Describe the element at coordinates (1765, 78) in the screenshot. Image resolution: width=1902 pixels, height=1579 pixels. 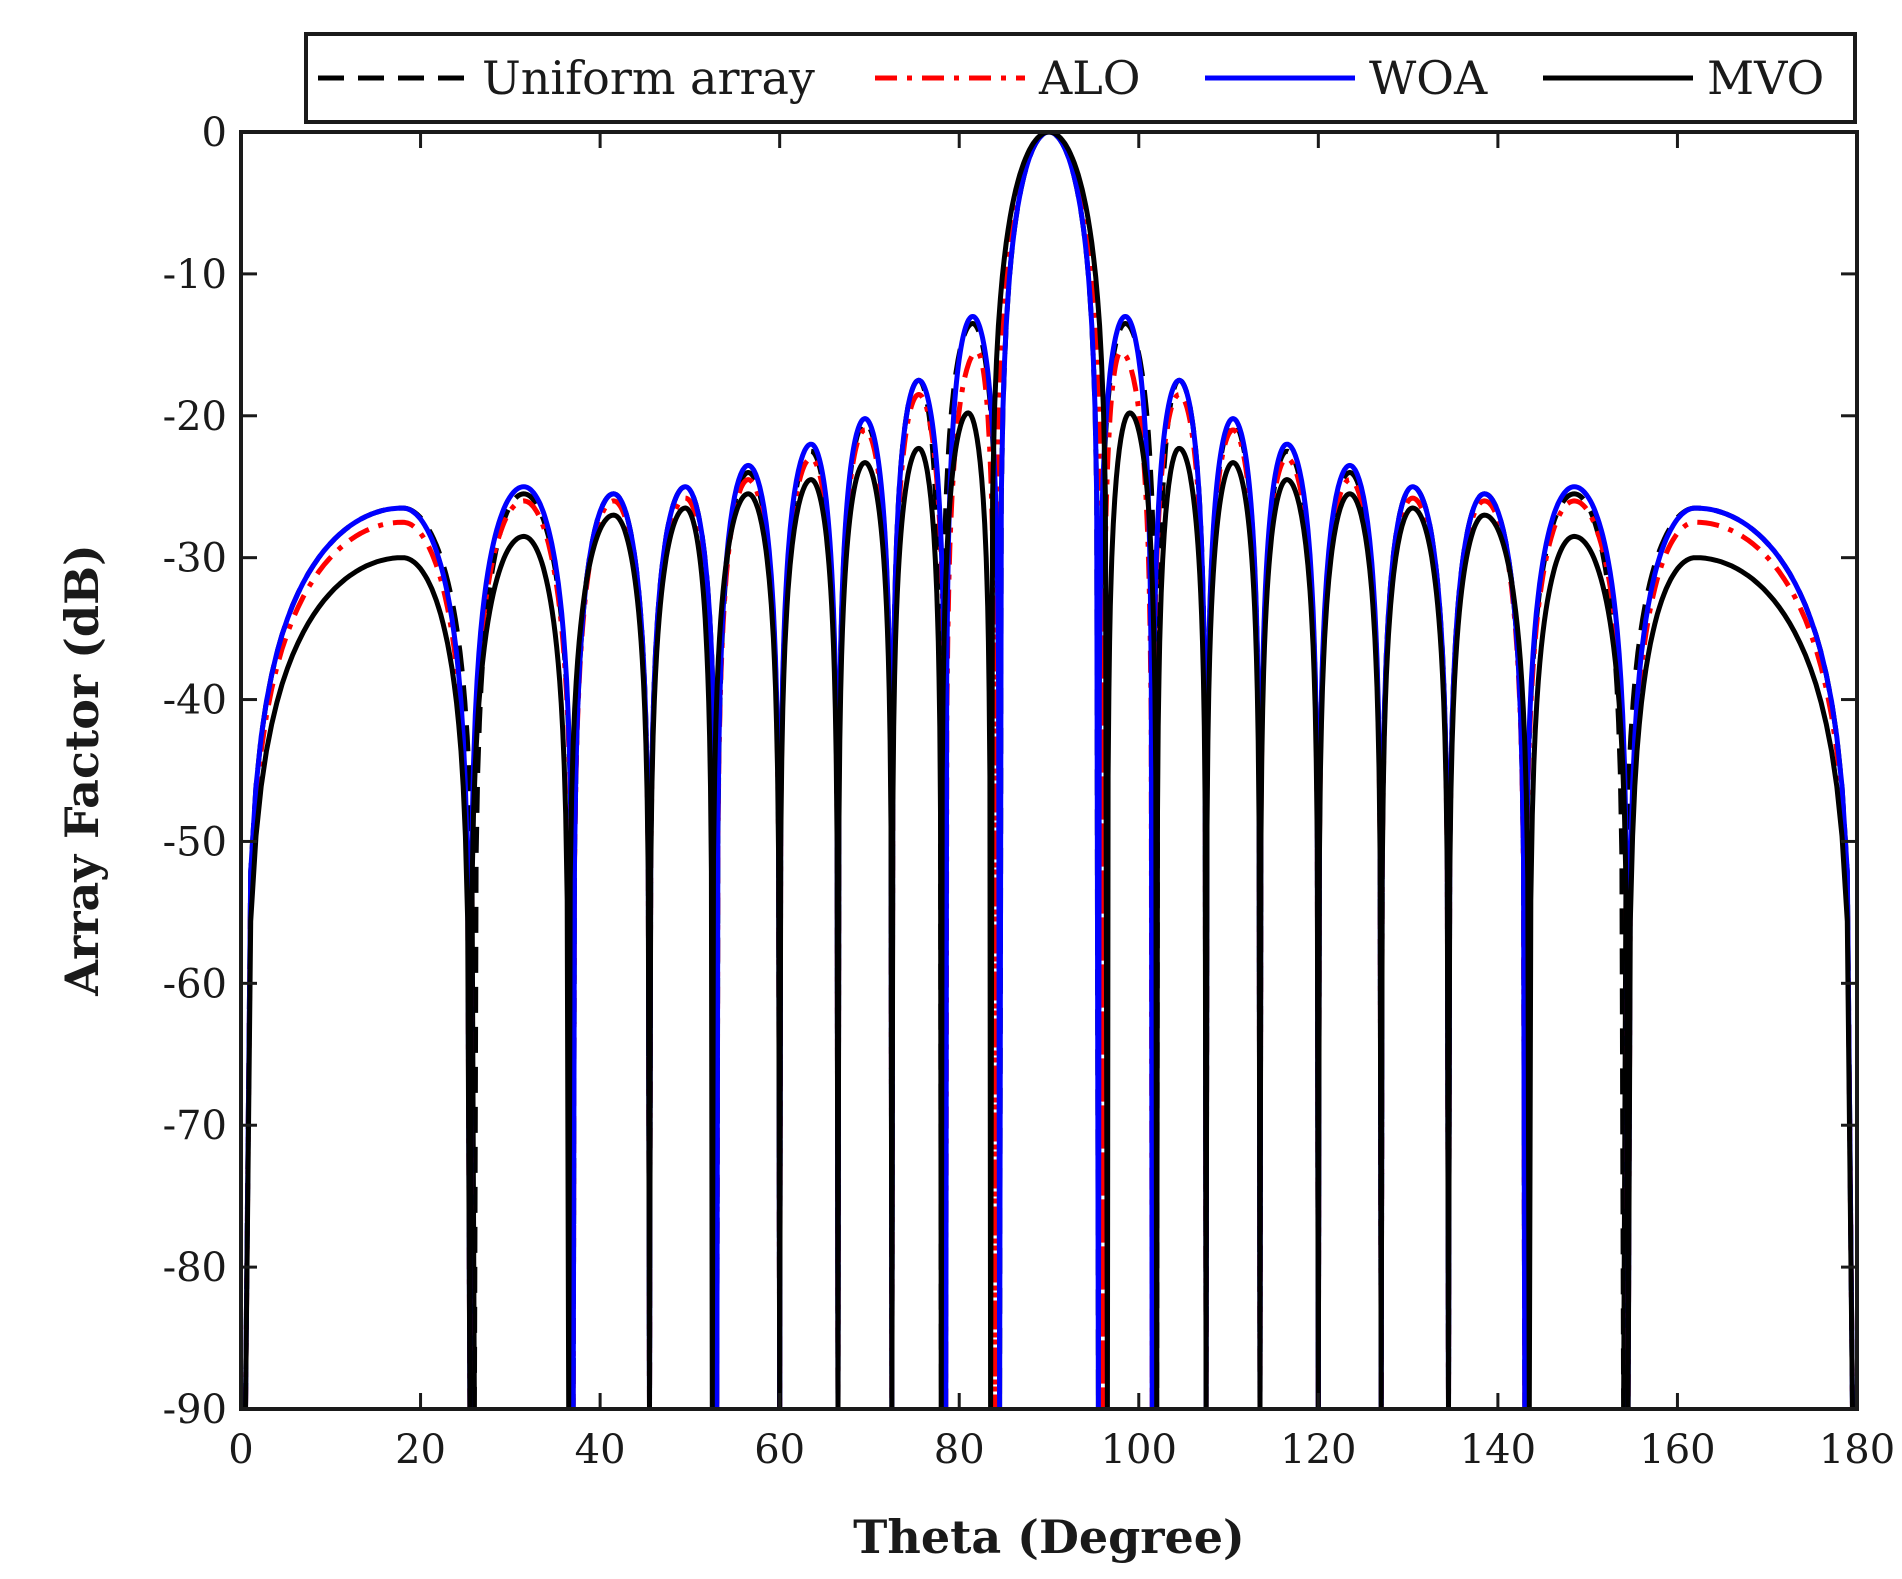
I see `legend-label: MVO` at that location.